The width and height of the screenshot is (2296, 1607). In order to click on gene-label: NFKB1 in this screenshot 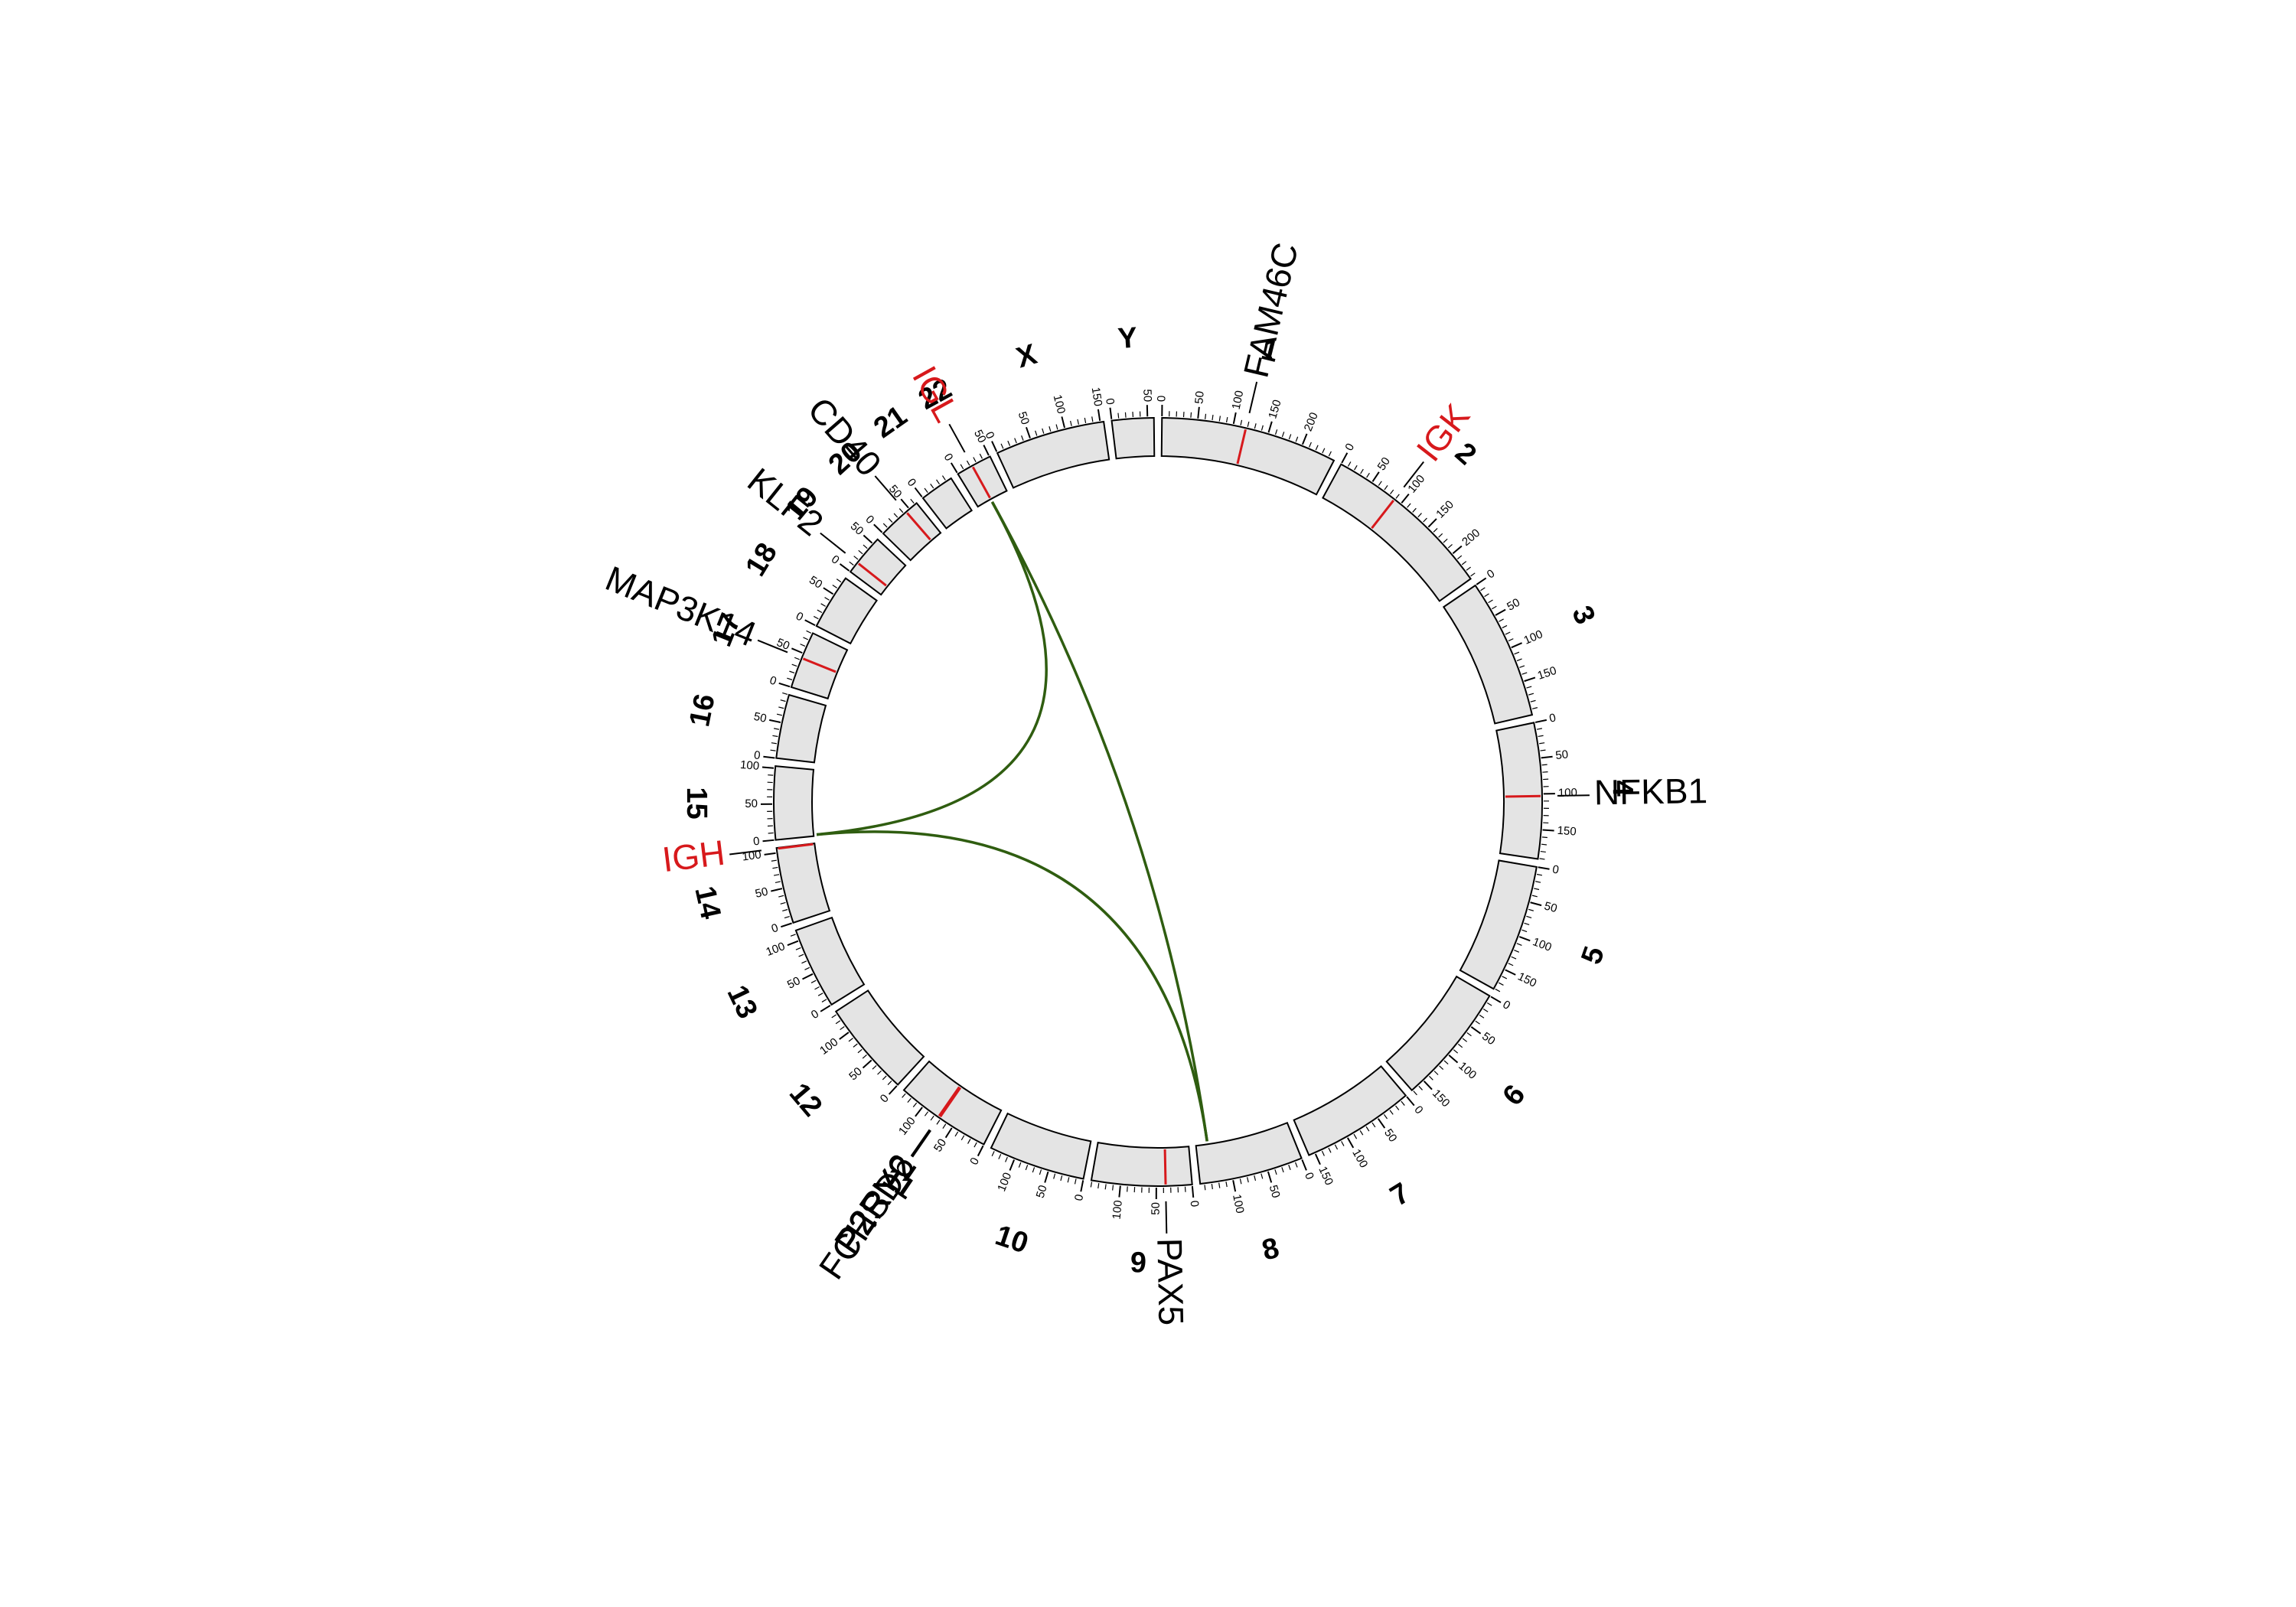, I will do `click(1650, 791)`.